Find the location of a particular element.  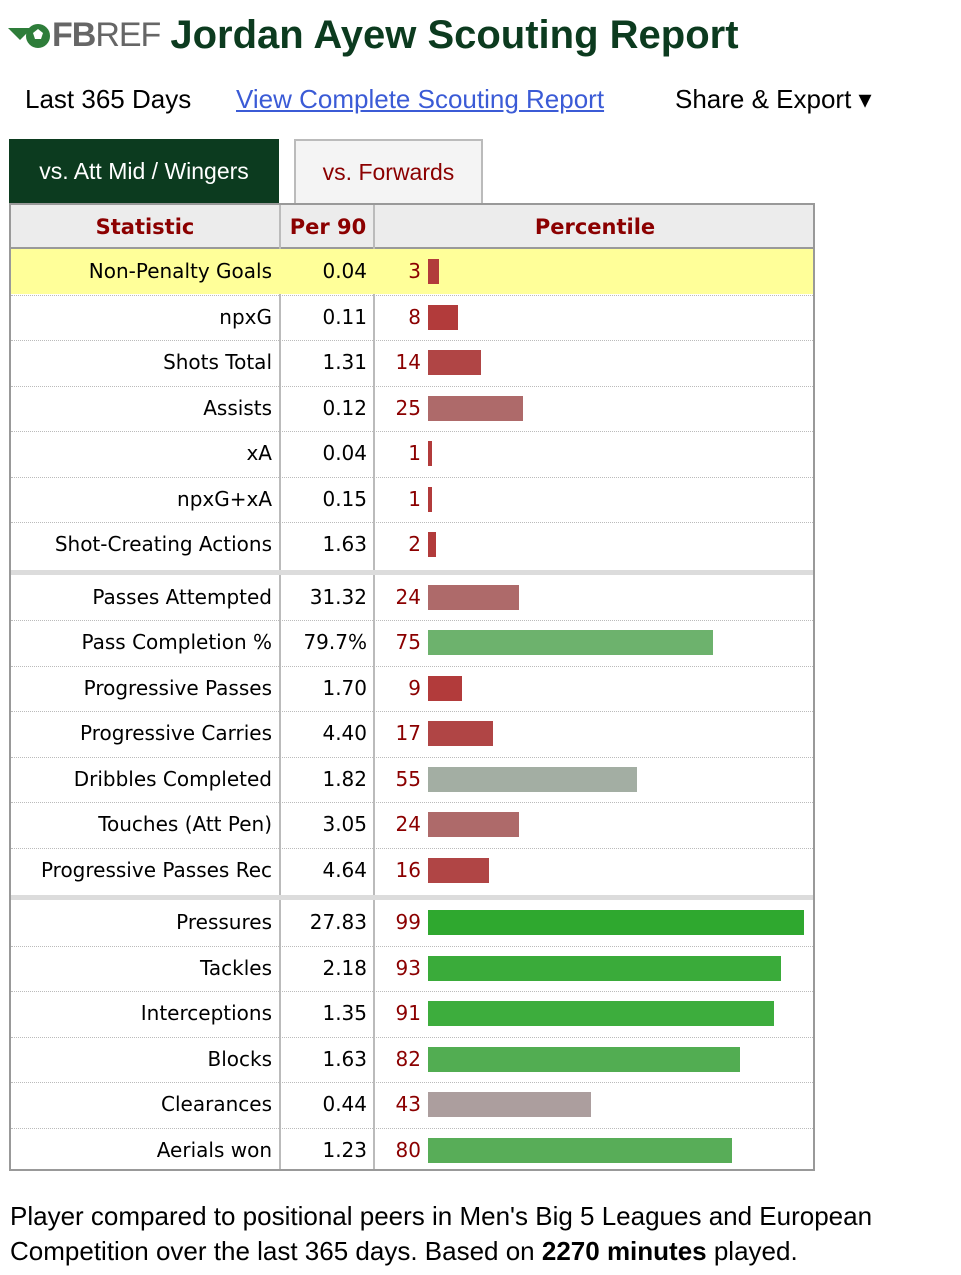

per90-value: 0.44 is located at coordinates (344, 1104).